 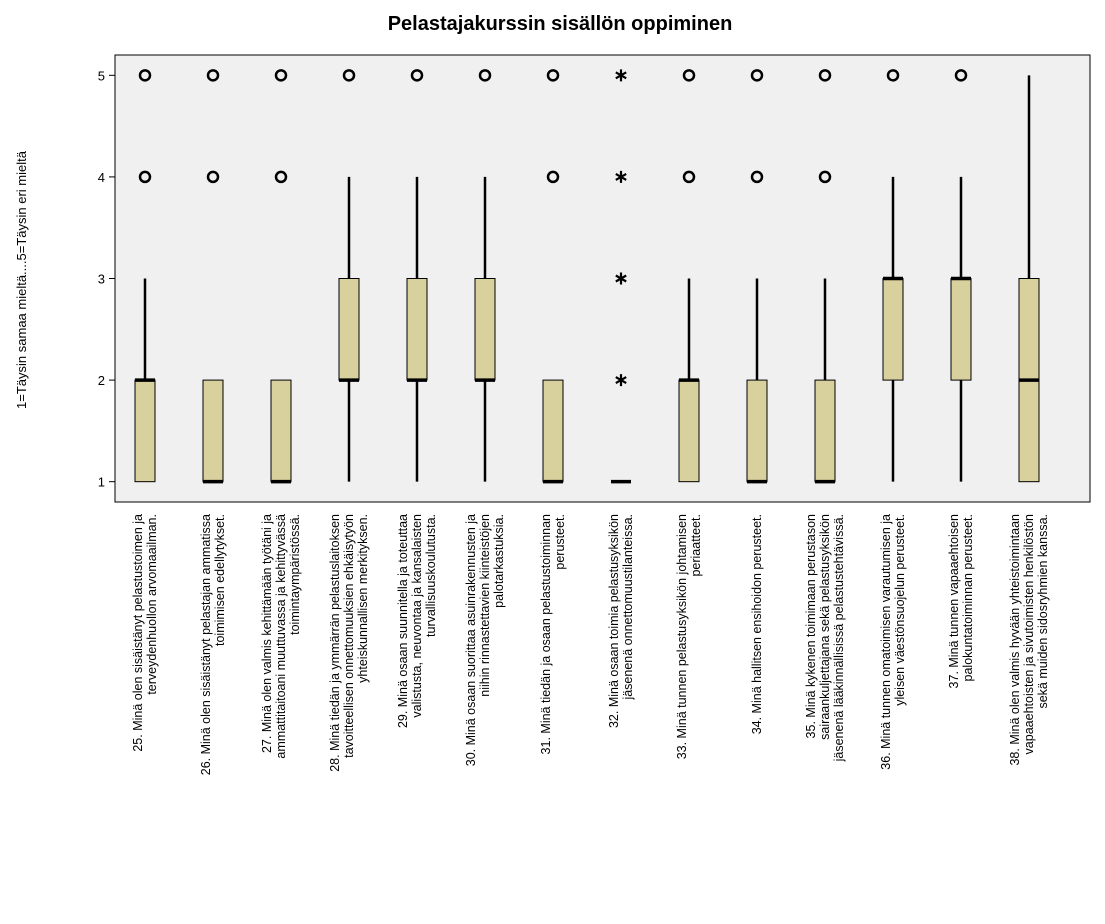 I want to click on x-tick-label: 32. Minä osaan toimia pelastusyksikön, so click(x=614, y=621).